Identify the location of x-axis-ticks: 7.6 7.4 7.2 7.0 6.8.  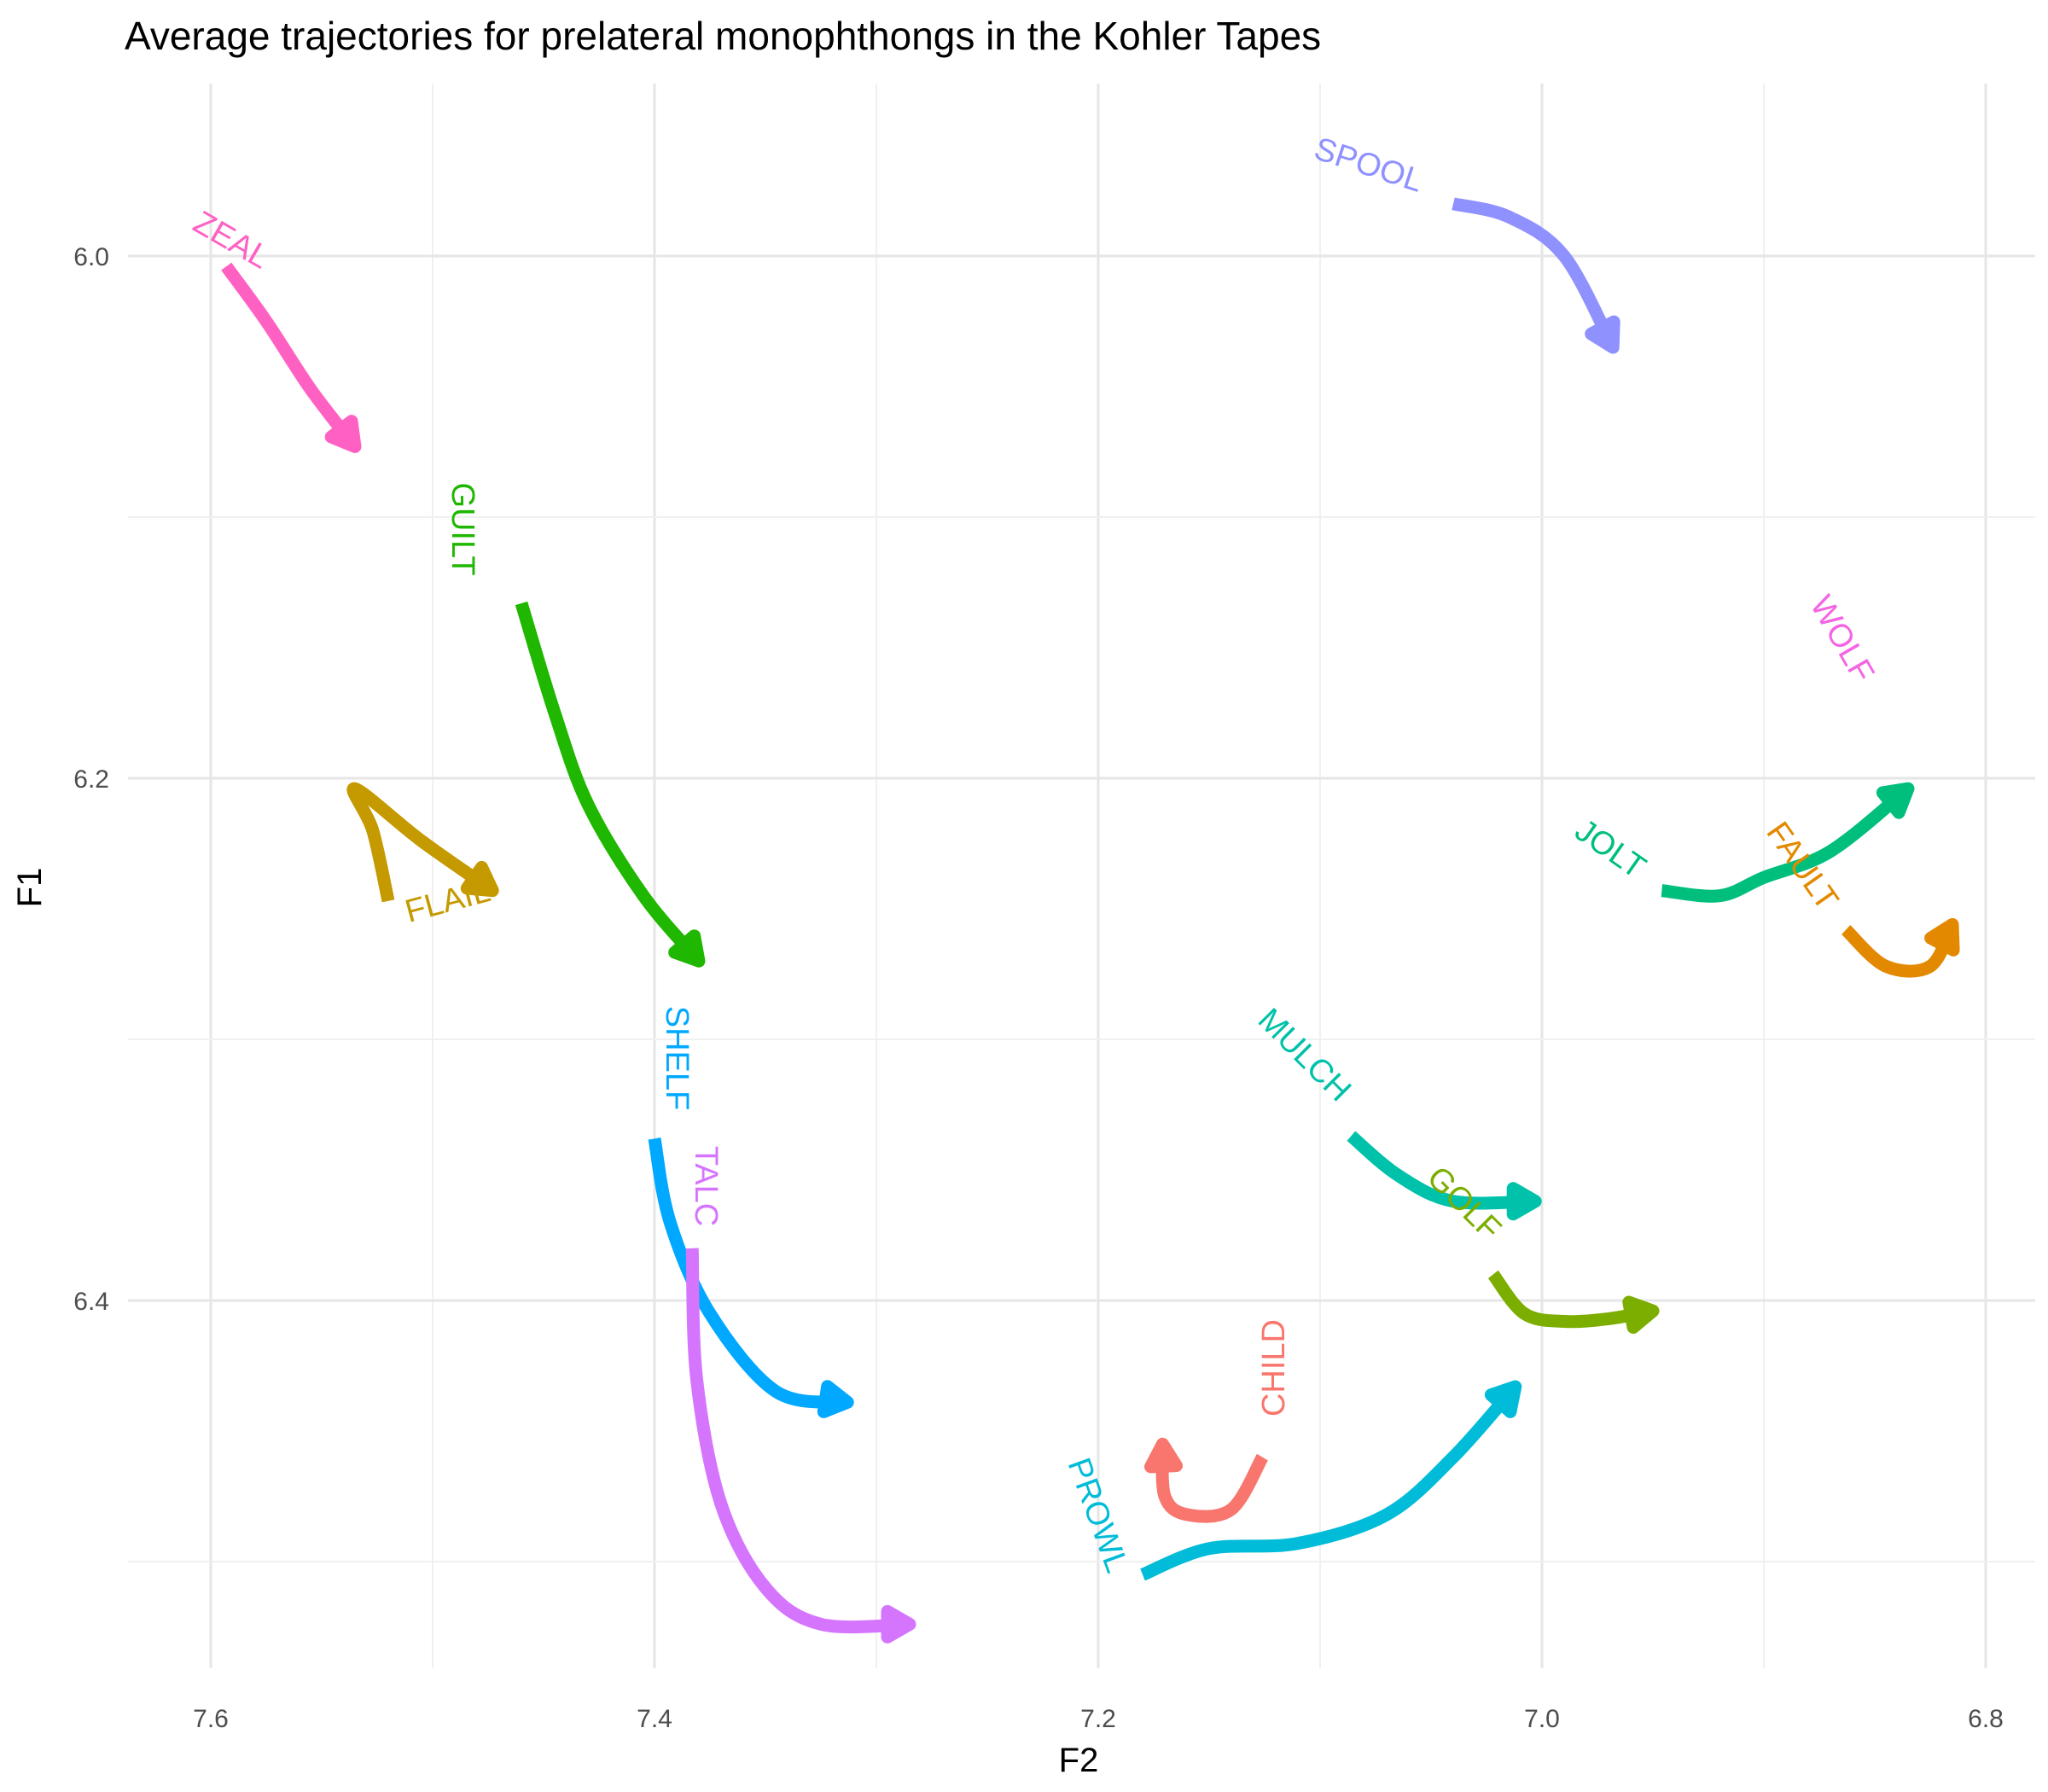
(1098, 1719).